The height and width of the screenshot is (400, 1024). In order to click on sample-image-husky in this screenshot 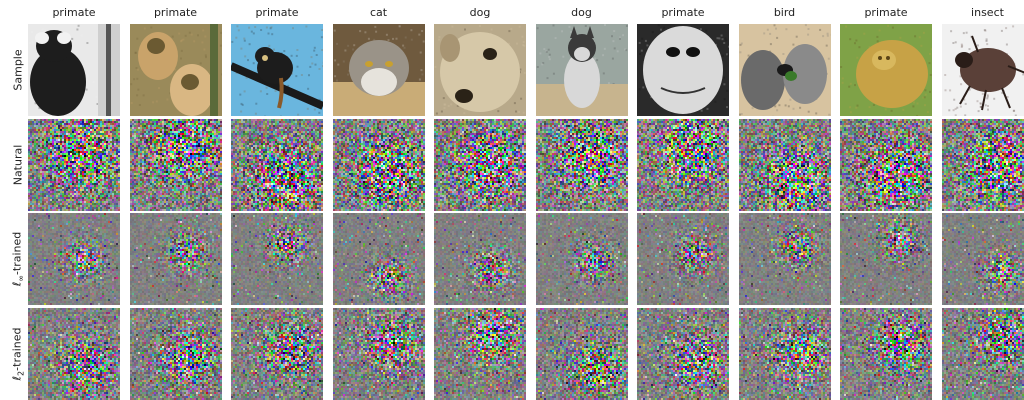, I will do `click(582, 70)`.